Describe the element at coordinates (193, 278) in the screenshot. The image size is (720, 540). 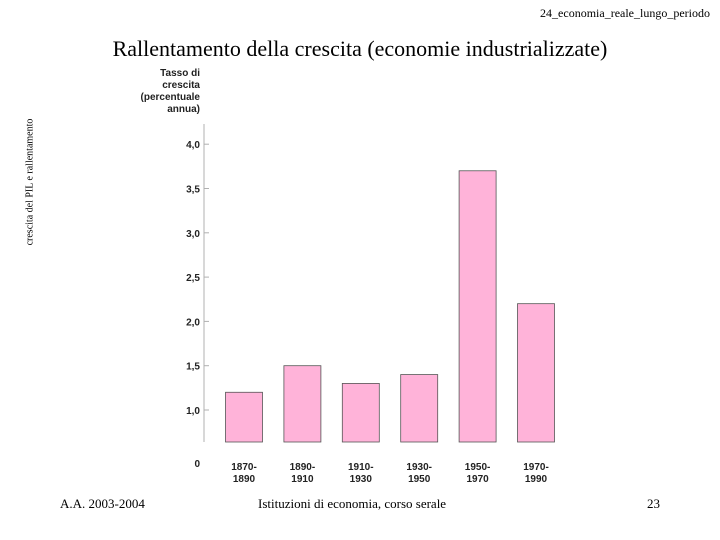
I see `y-tick-label: 2,5` at that location.